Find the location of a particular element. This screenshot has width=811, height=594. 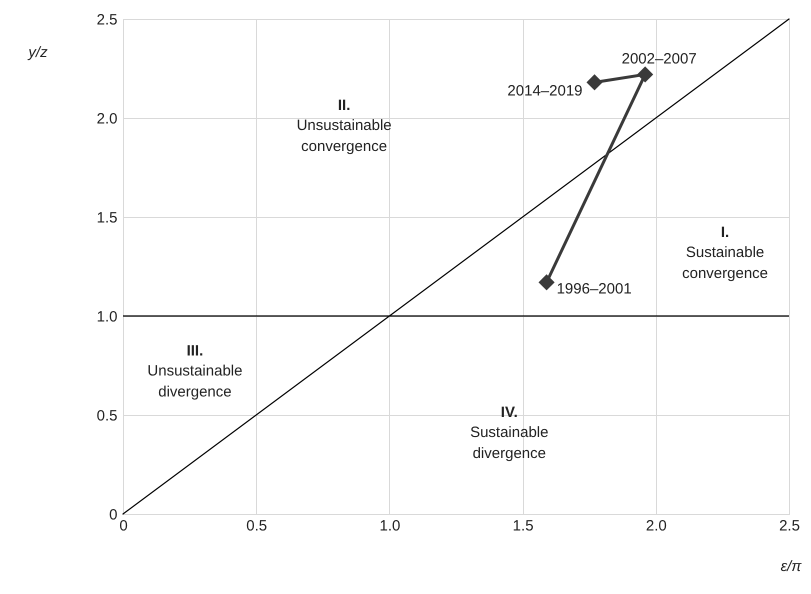

annotation: I. Sustainable convergence is located at coordinates (725, 253).